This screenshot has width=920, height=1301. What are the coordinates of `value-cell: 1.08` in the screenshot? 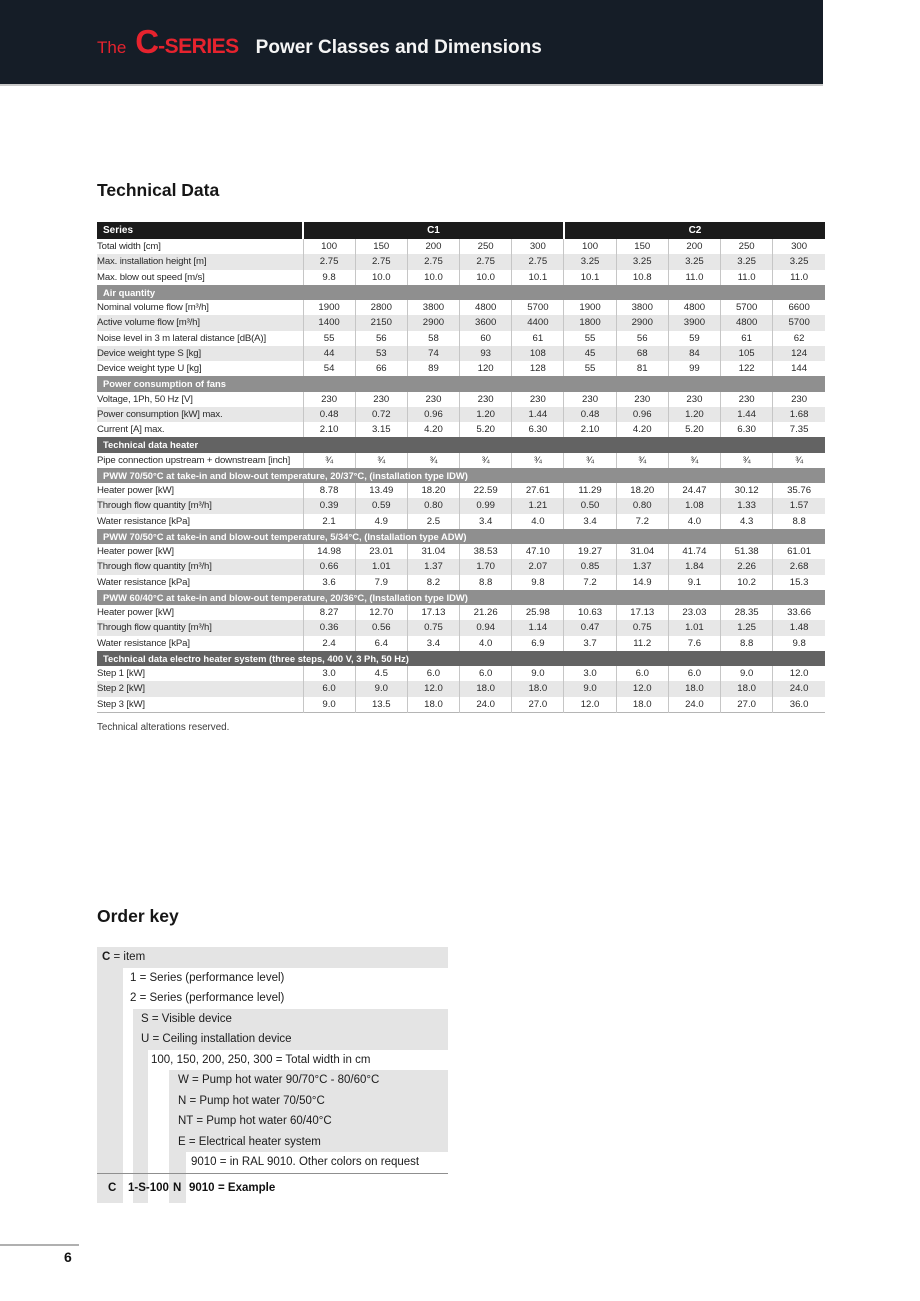 It's located at (694, 506).